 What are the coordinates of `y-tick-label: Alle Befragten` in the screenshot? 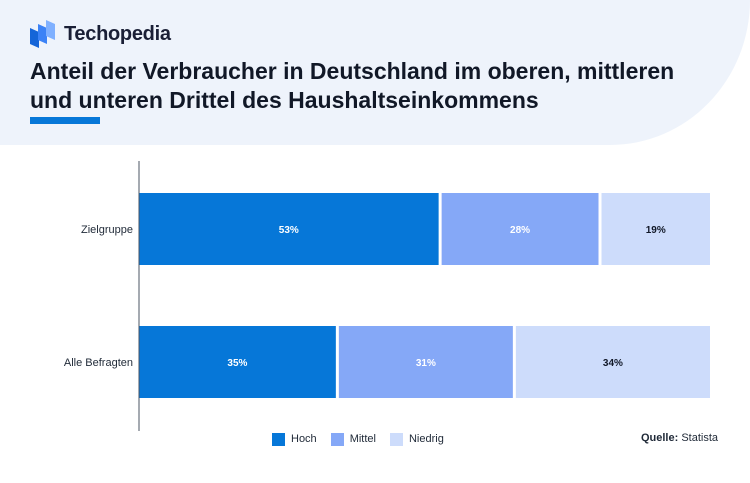 It's located at (98, 363).